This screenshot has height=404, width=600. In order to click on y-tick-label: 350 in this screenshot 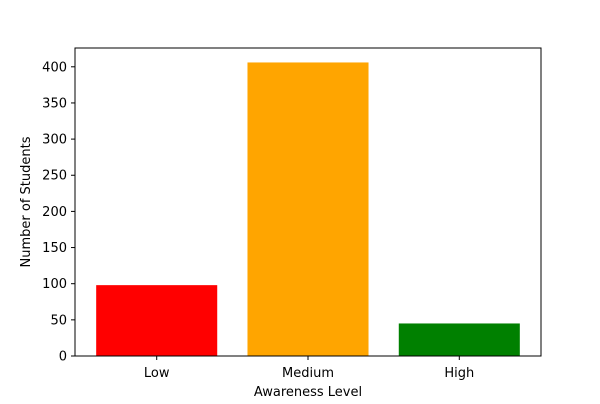, I will do `click(54, 103)`.